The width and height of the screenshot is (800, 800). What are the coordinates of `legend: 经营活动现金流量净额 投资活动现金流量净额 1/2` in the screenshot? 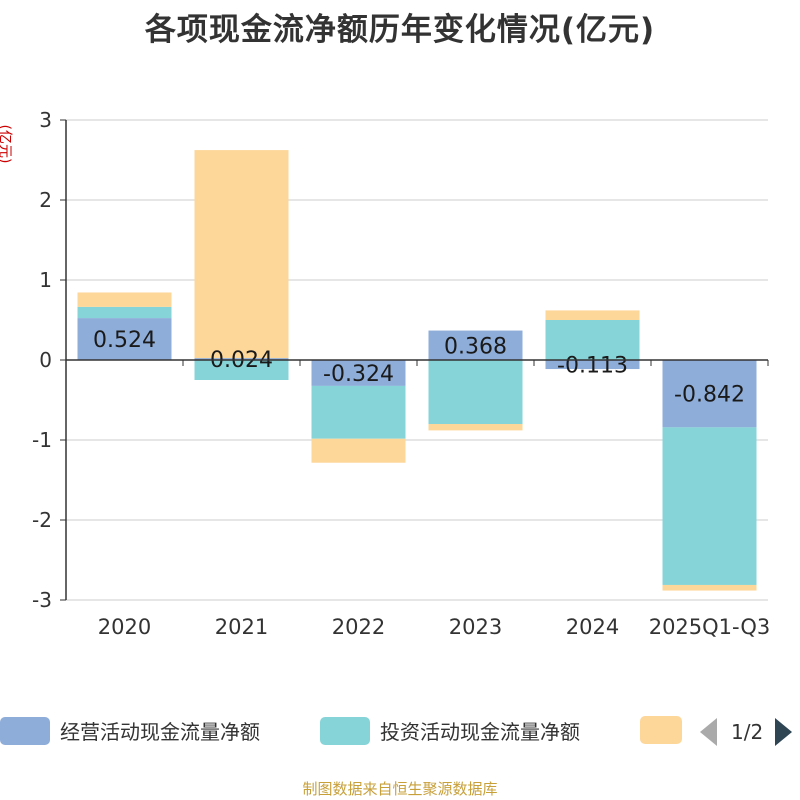 It's located at (400, 734).